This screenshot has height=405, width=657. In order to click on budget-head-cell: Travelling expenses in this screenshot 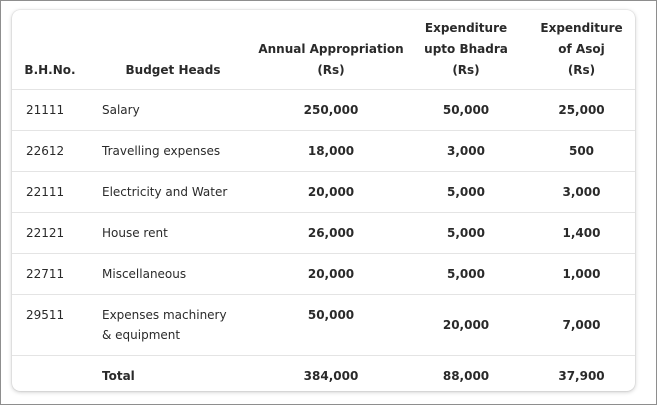, I will do `click(173, 151)`.